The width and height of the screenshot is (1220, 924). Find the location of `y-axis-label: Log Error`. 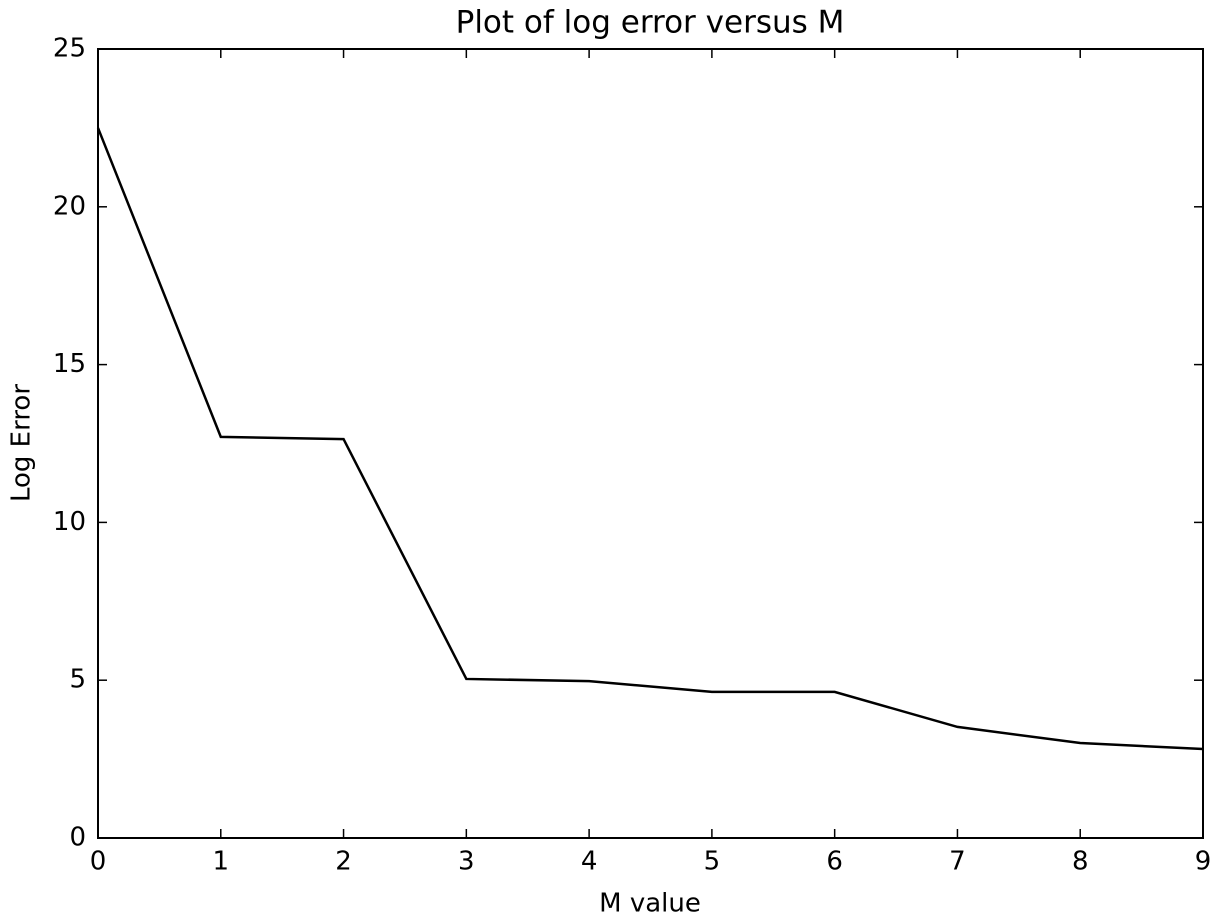

y-axis-label: Log Error is located at coordinates (22, 443).